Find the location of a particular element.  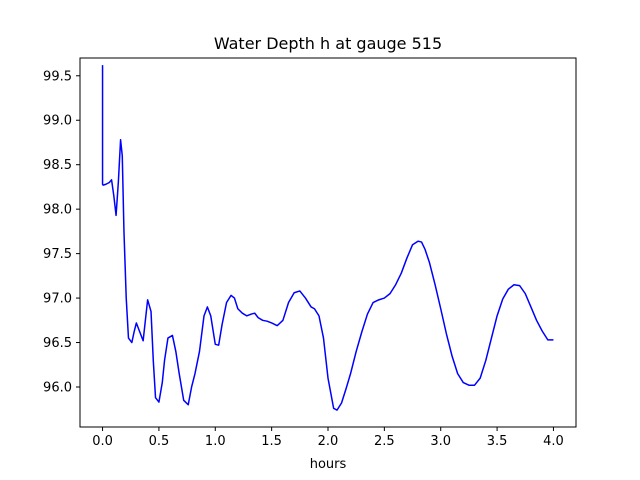

y-tick-label: 98.5 is located at coordinates (57, 165).